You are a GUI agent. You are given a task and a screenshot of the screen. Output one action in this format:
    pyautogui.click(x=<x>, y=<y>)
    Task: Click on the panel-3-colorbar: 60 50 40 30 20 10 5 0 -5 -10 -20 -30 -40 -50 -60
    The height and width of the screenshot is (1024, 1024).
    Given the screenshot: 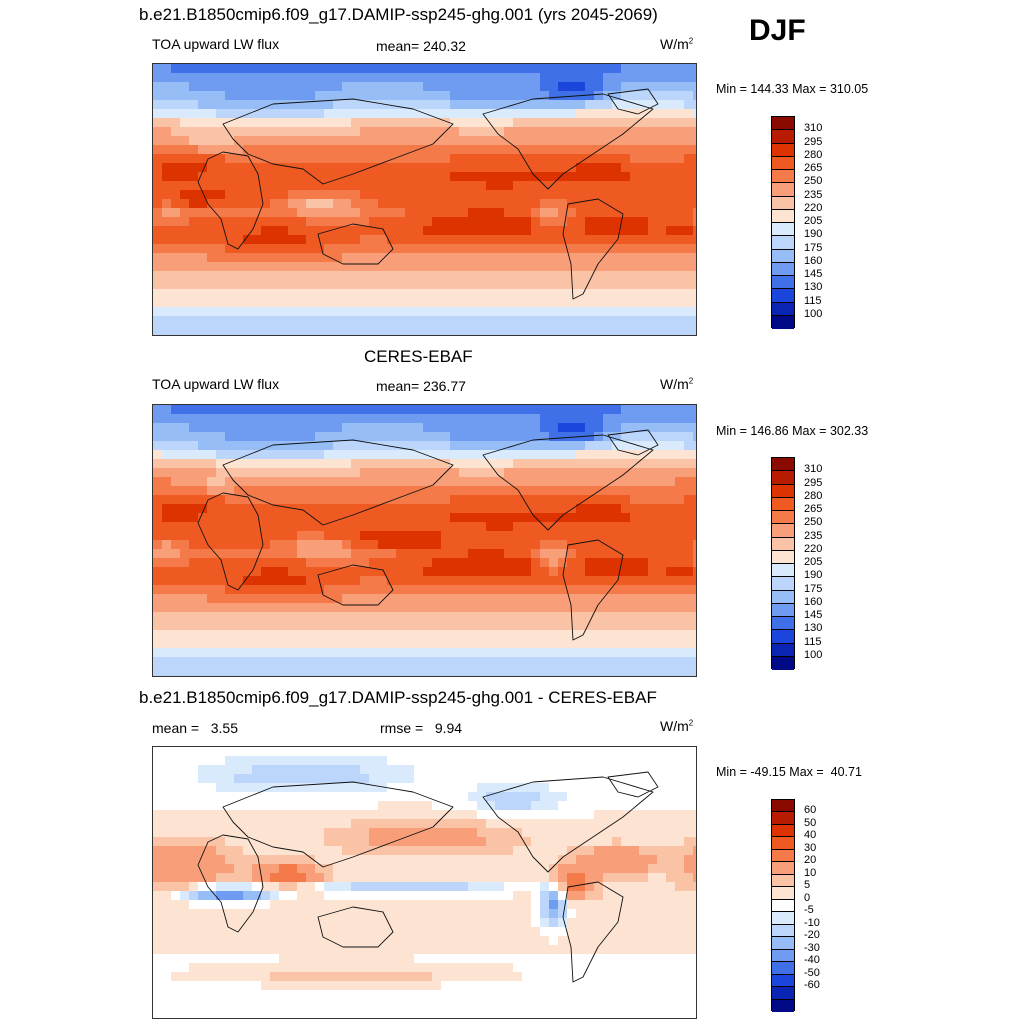 What is the action you would take?
    pyautogui.click(x=795, y=905)
    